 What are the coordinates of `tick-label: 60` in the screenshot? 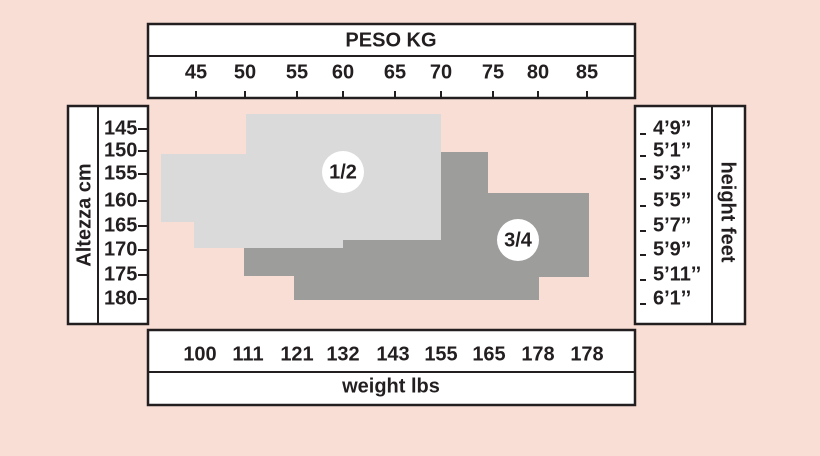 It's located at (343, 72).